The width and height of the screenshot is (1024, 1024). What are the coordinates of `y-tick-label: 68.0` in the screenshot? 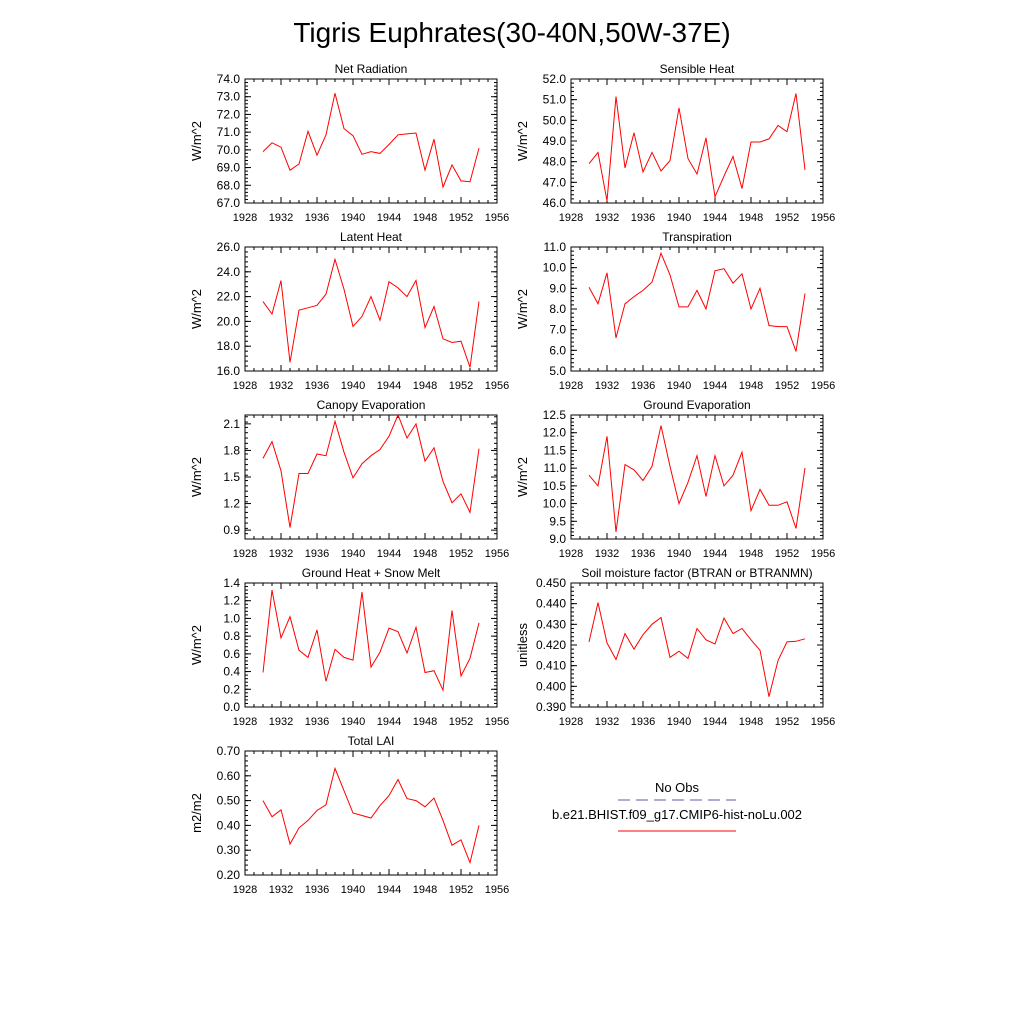 It's located at (229, 185).